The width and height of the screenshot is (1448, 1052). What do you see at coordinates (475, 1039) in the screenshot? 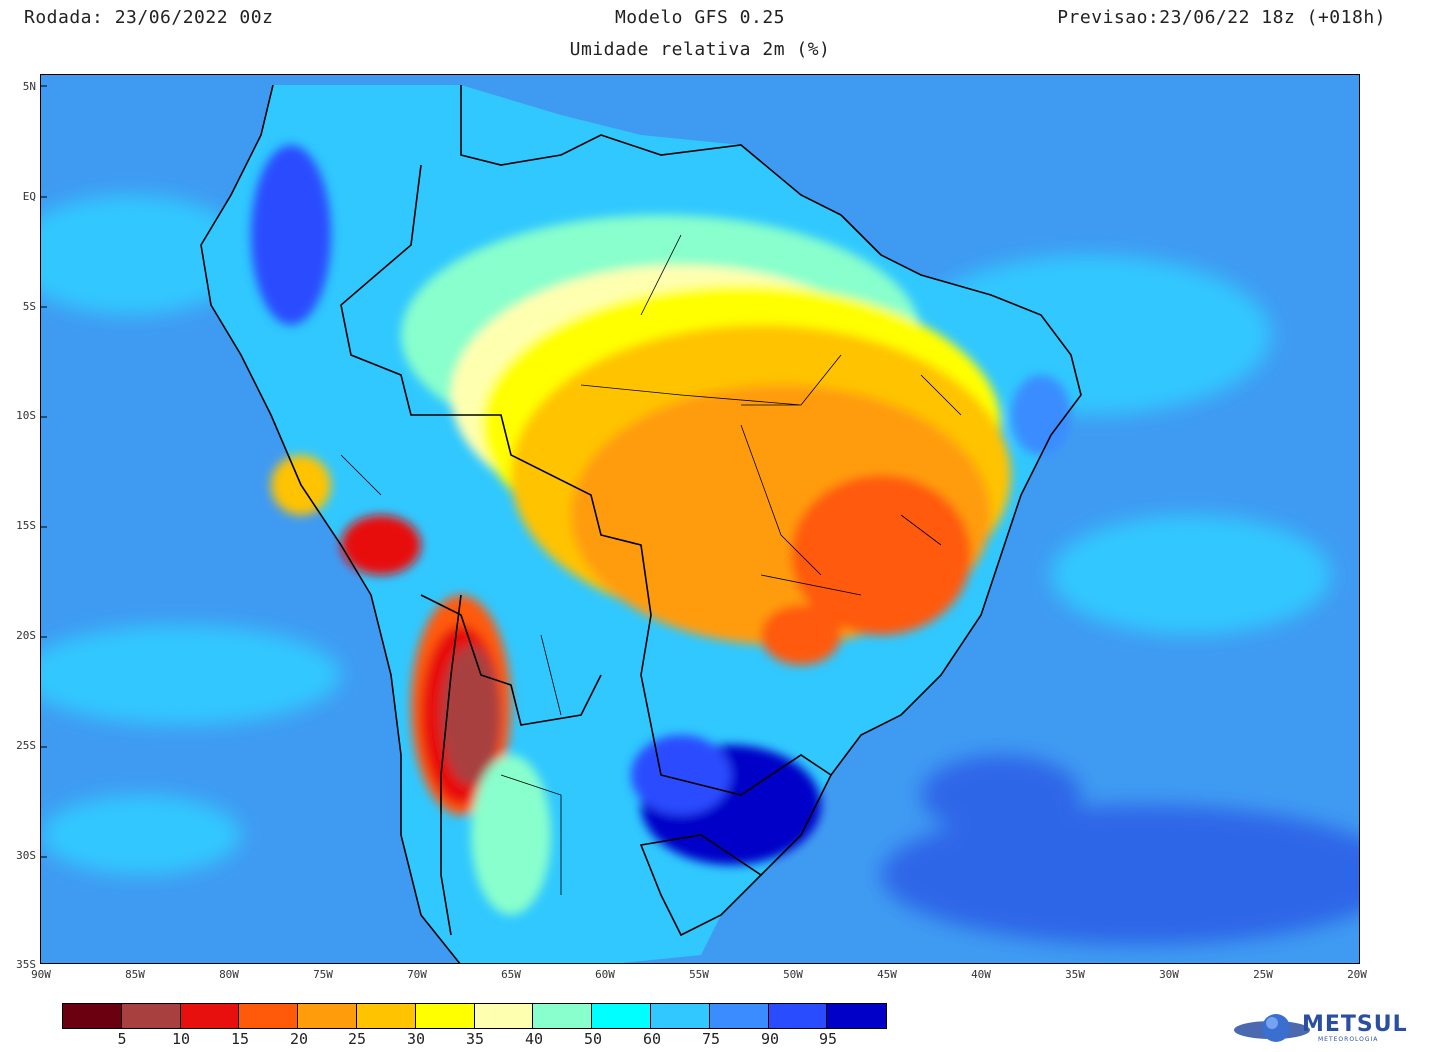
I see `colorbar-label: 35` at bounding box center [475, 1039].